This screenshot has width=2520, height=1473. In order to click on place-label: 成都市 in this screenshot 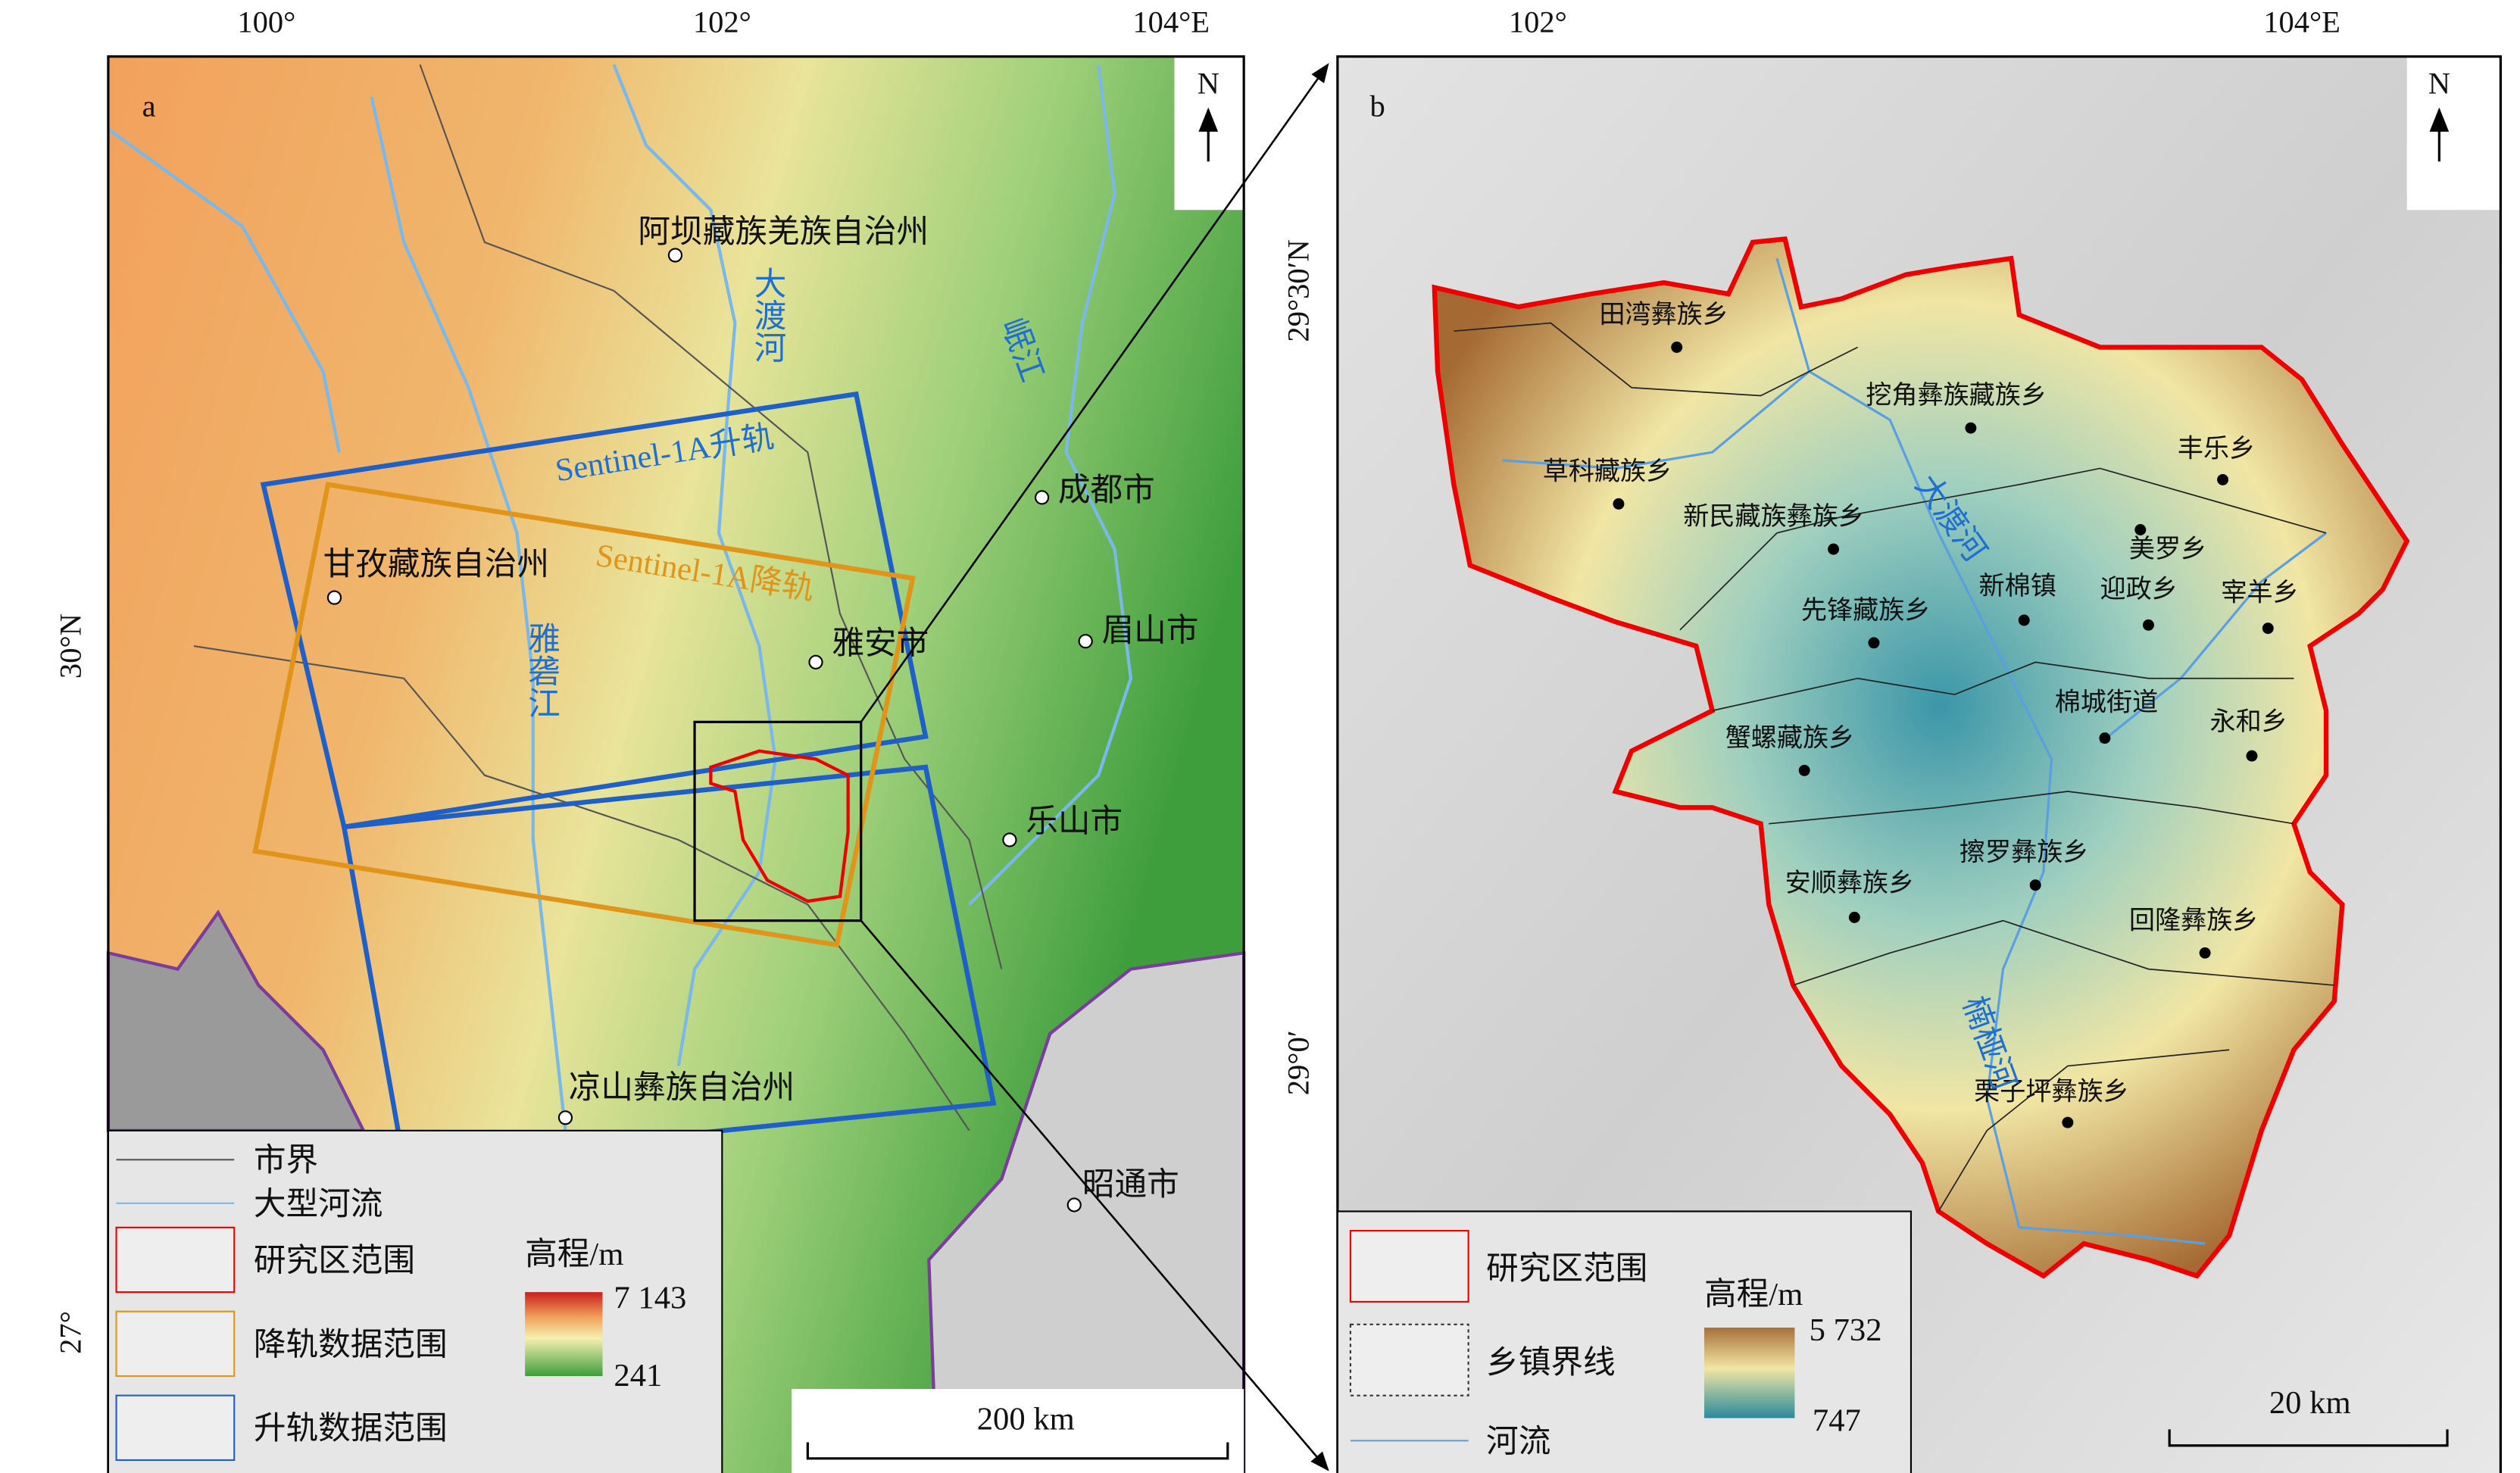, I will do `click(1106, 490)`.